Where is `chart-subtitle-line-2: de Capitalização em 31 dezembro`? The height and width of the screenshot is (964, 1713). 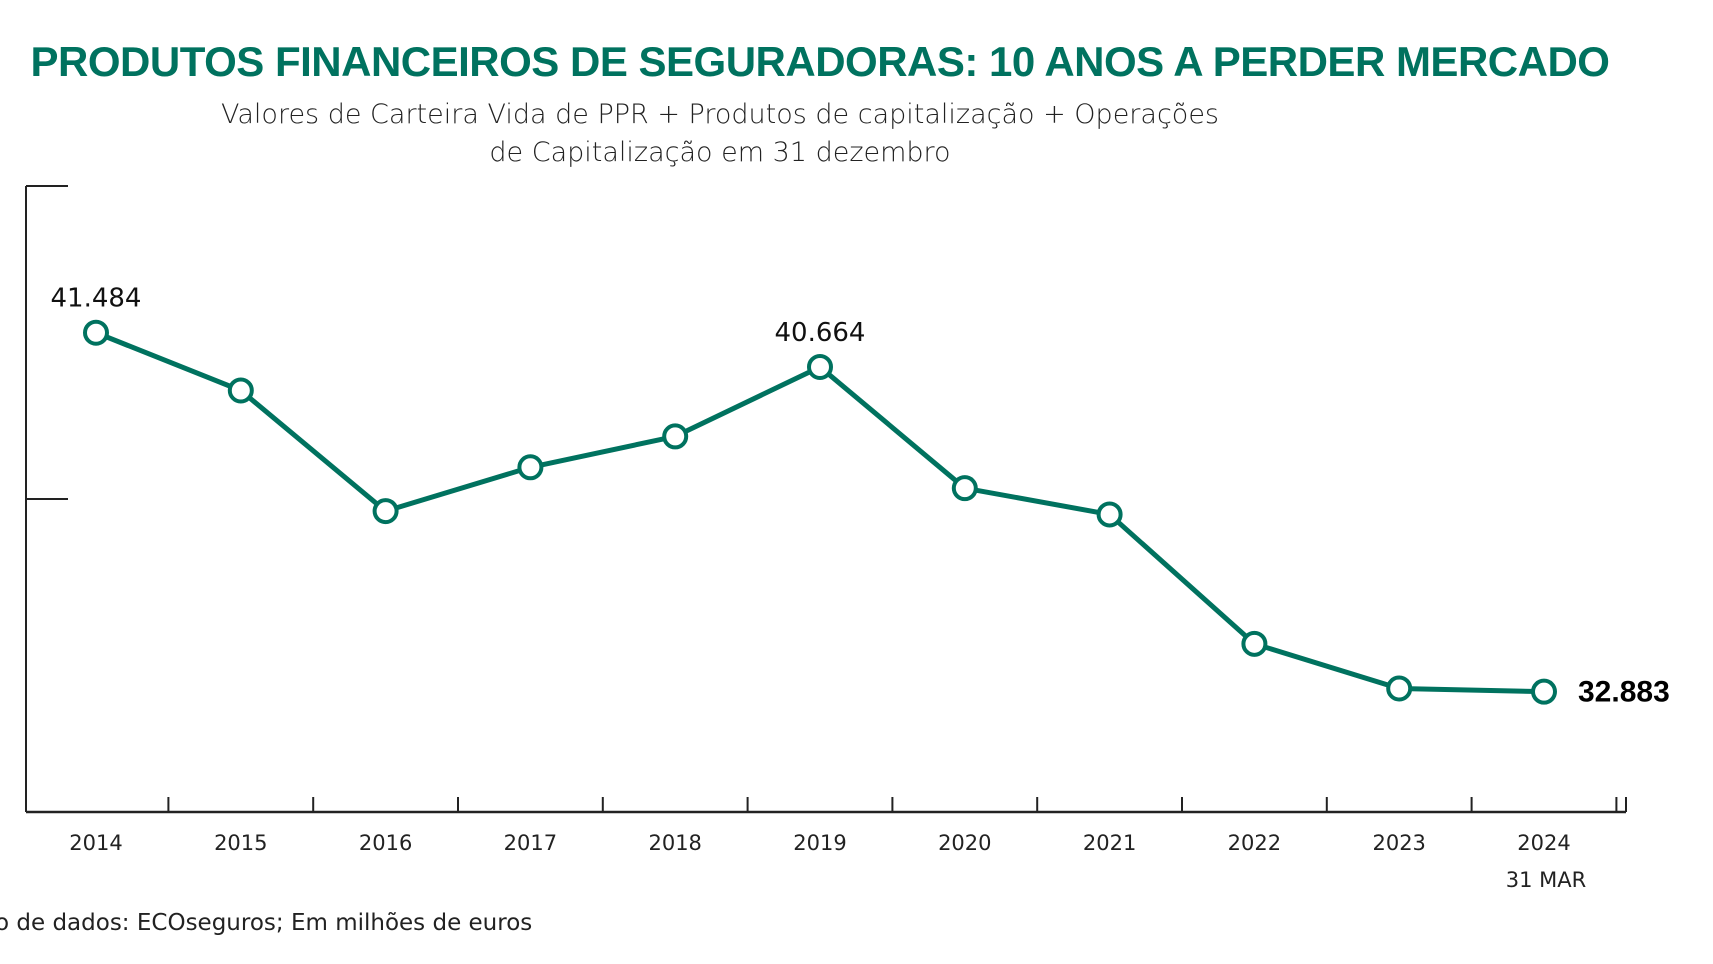
chart-subtitle-line-2: de Capitalização em 31 dezembro is located at coordinates (720, 152).